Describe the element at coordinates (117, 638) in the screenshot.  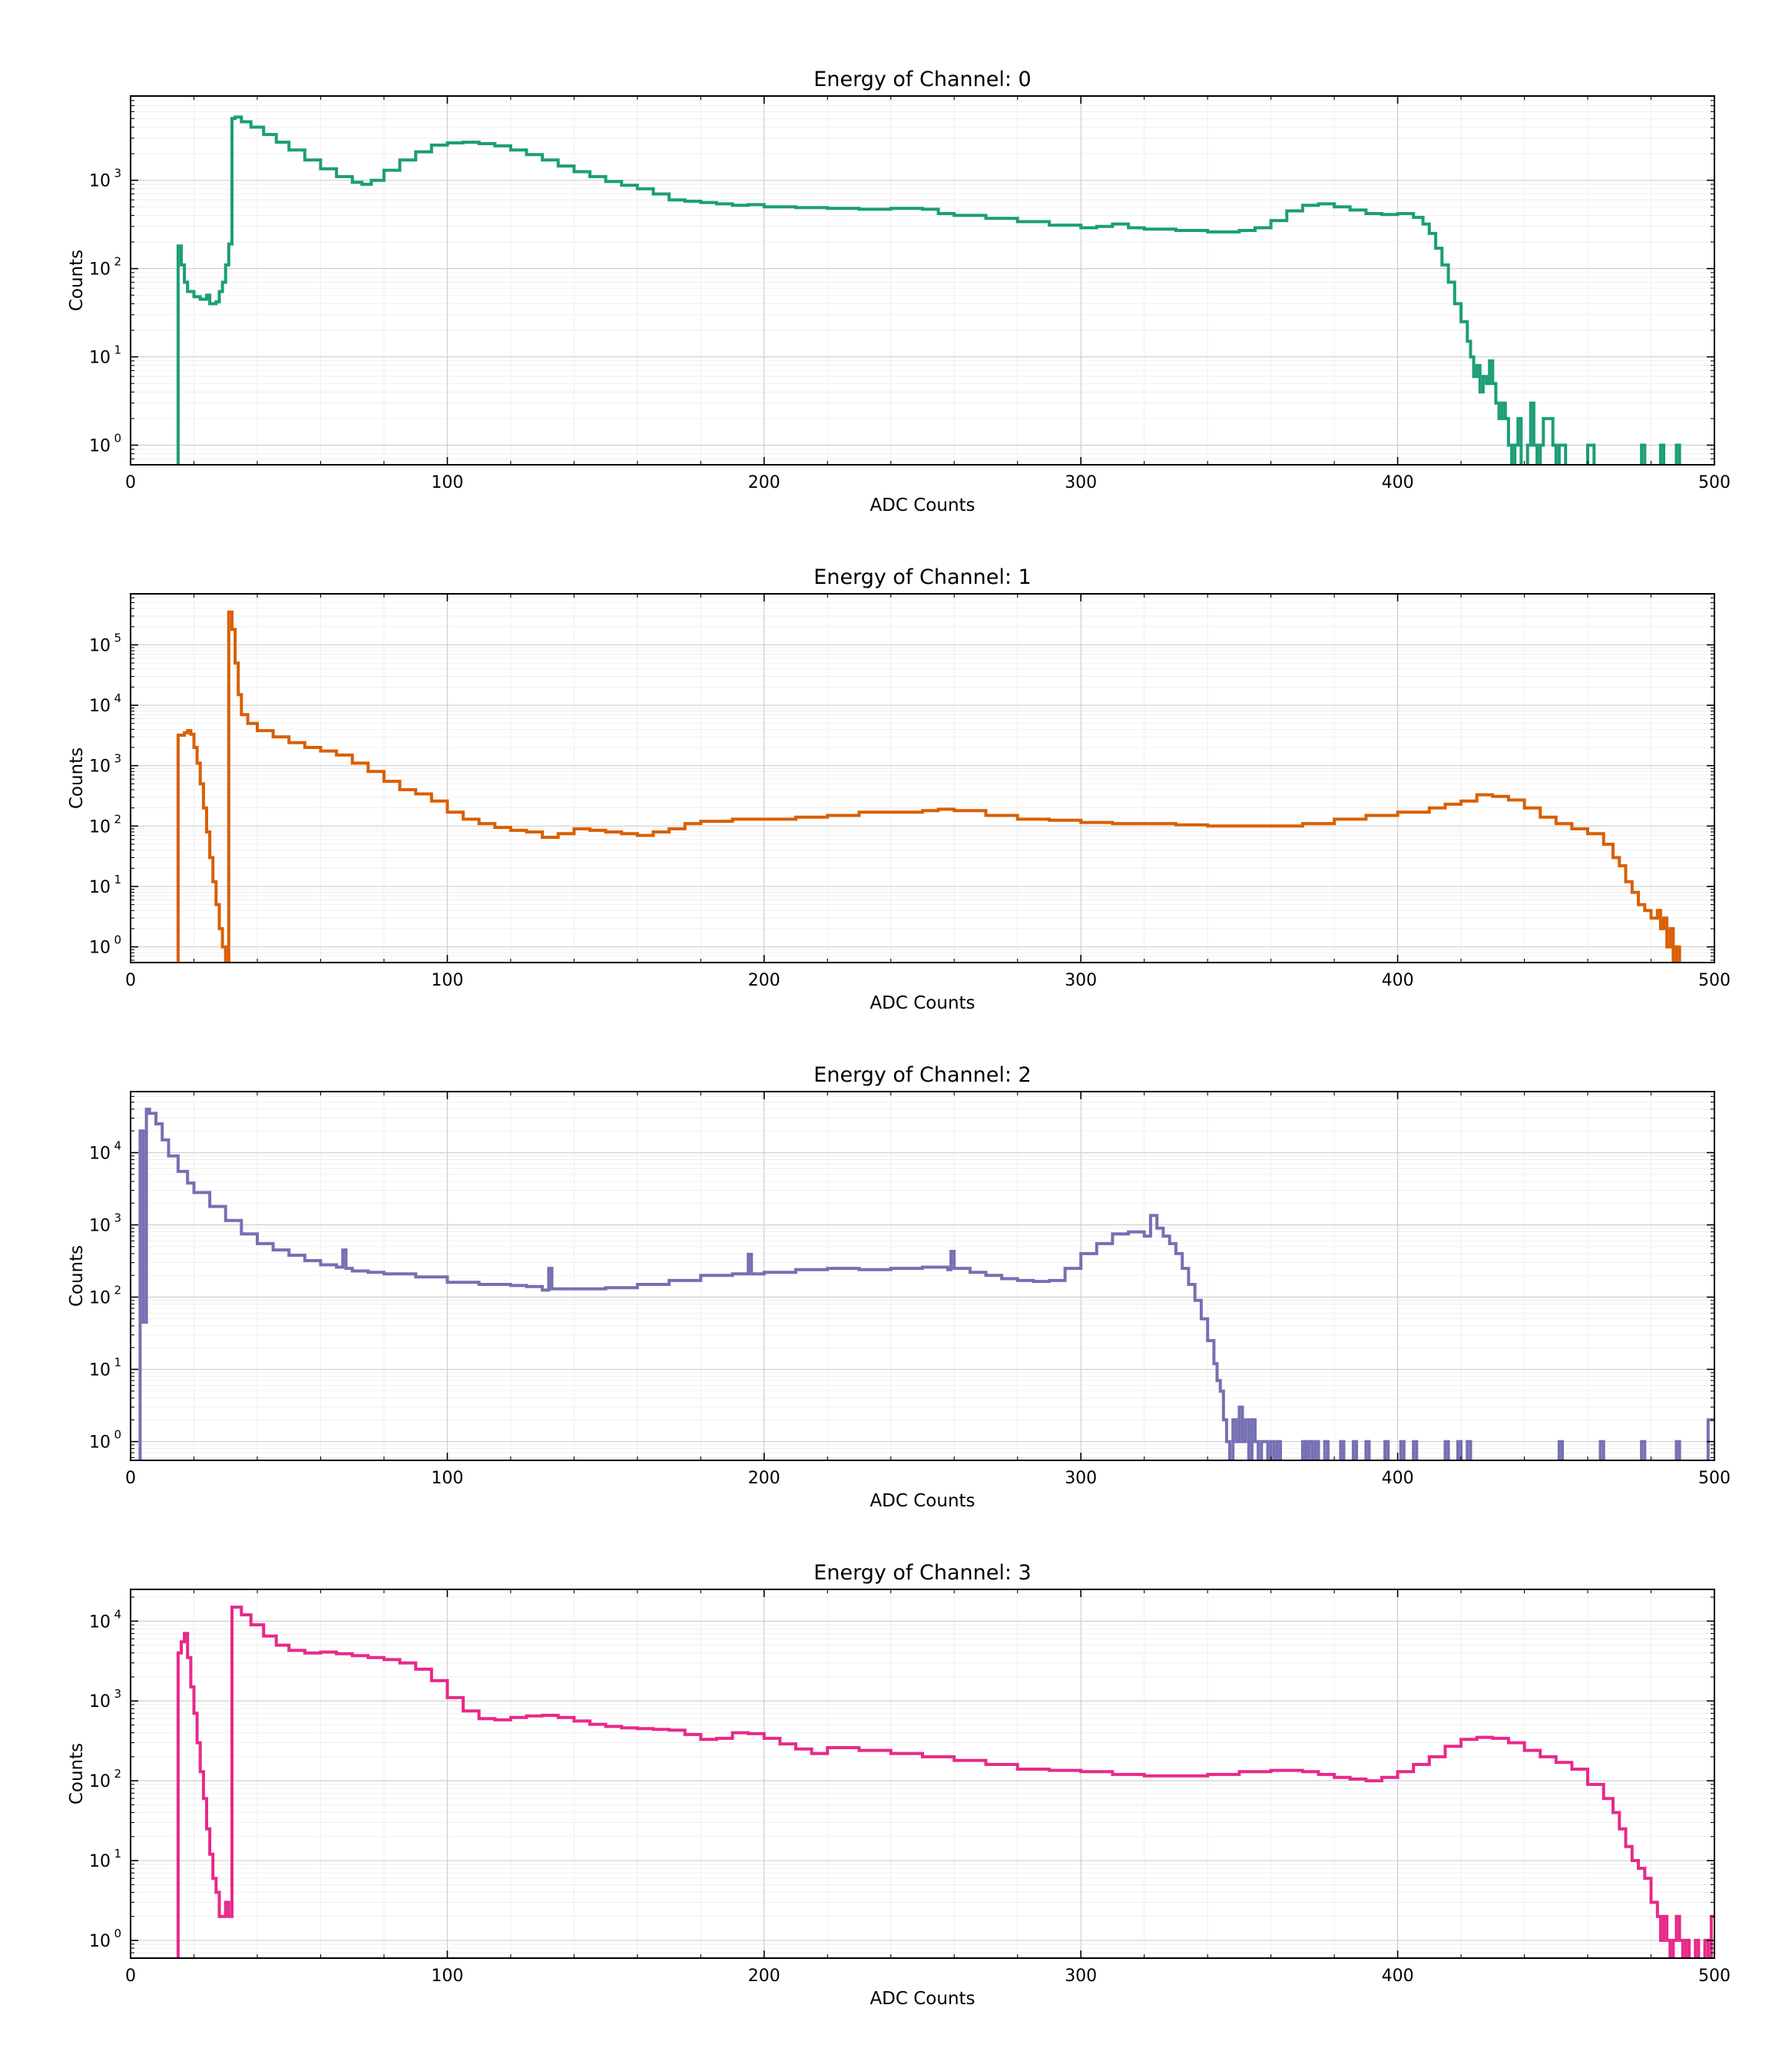
I see `y-tick-exponent: 5` at that location.